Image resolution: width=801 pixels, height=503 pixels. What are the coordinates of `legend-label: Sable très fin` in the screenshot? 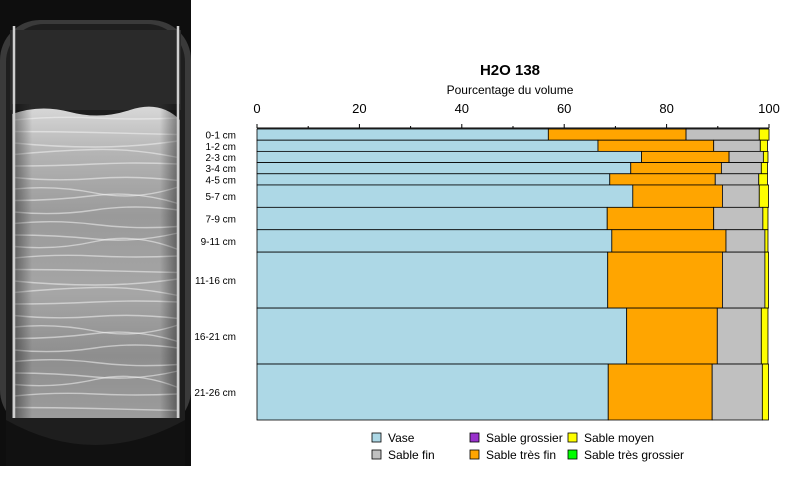 It's located at (521, 455).